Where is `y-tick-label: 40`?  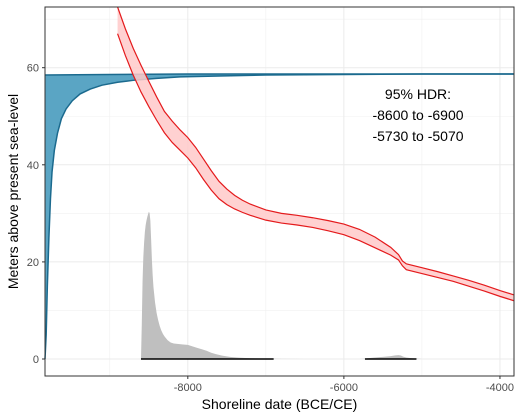 y-tick-label: 40 is located at coordinates (33, 166).